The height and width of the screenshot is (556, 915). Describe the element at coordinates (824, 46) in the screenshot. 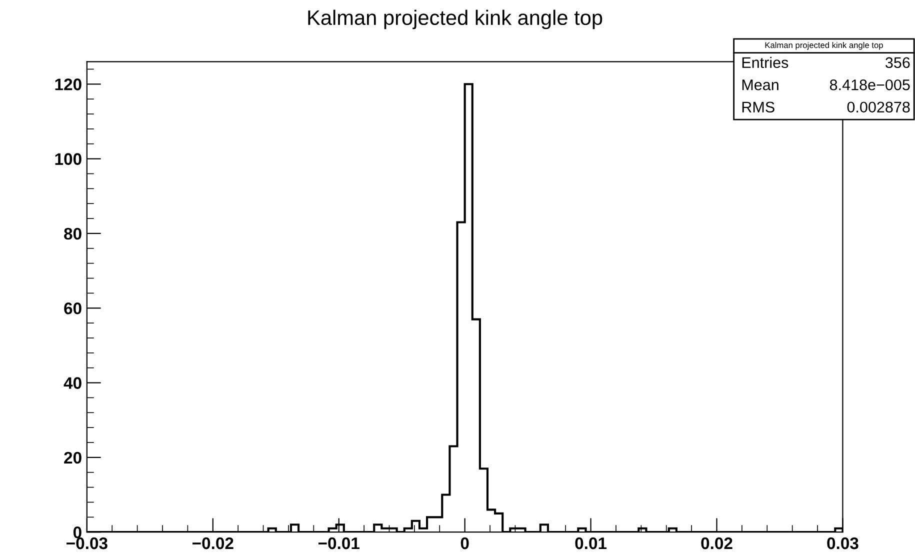

I see `text: Kalman projected kink angle top` at that location.